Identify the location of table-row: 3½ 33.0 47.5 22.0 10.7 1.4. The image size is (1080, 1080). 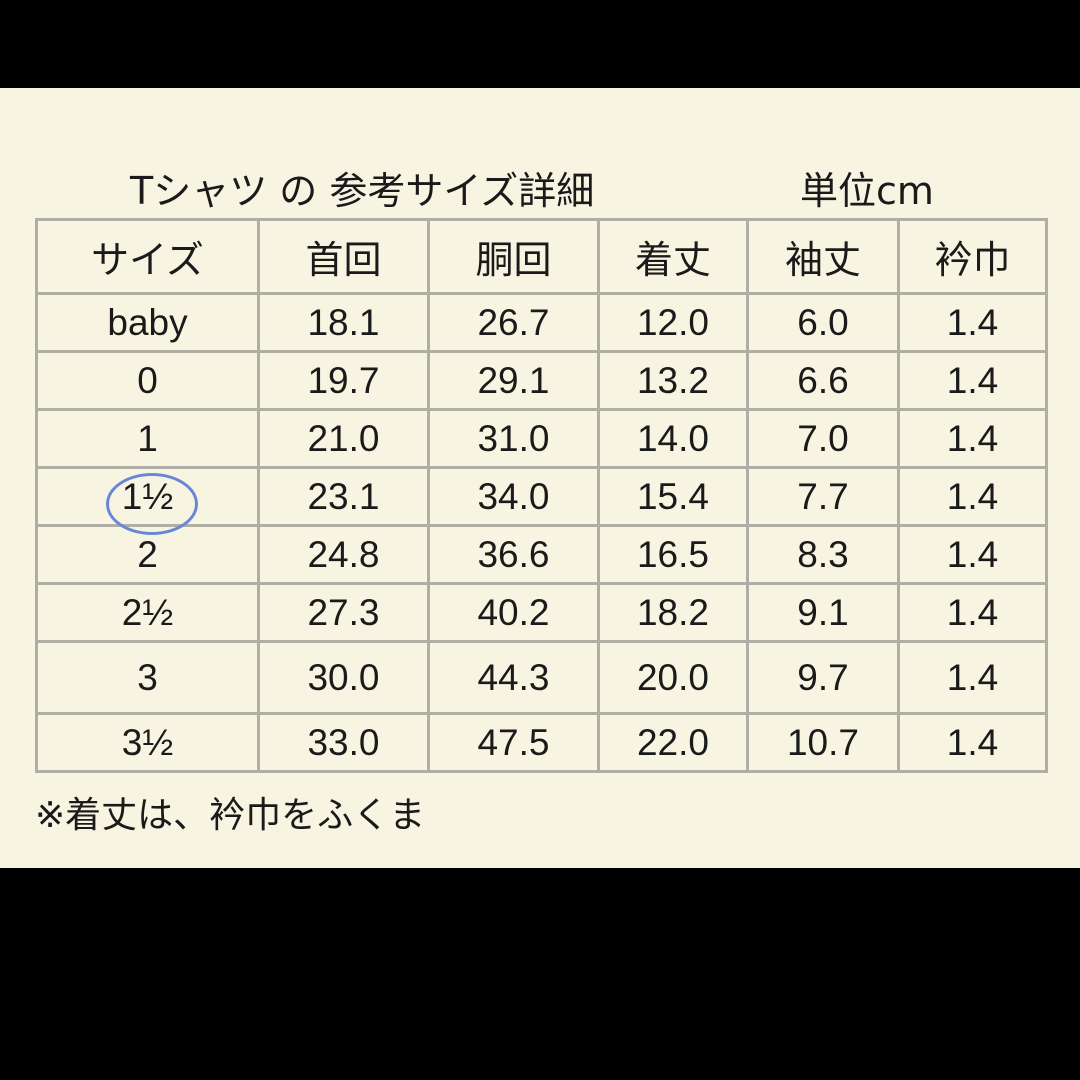
(541, 742).